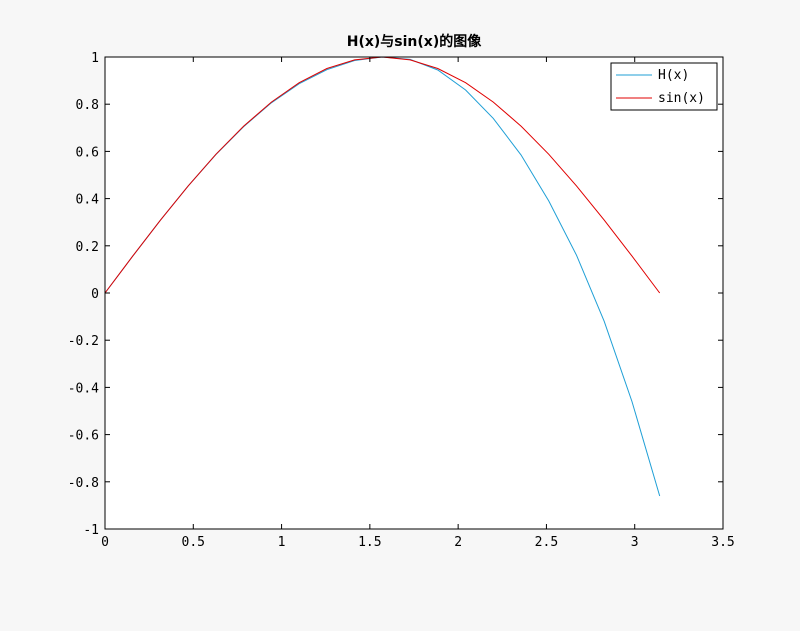  Describe the element at coordinates (282, 542) in the screenshot. I see `x-tick-label: 1` at that location.